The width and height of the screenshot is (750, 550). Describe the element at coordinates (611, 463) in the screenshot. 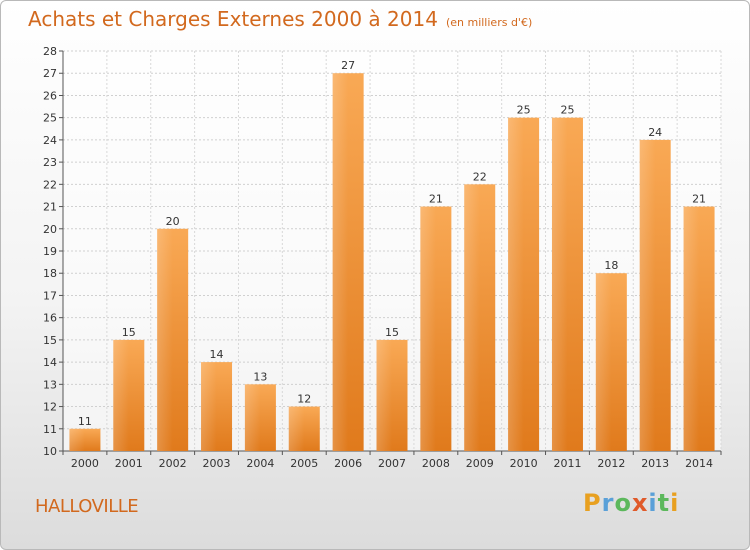

I see `x-tick-label: 2012` at that location.